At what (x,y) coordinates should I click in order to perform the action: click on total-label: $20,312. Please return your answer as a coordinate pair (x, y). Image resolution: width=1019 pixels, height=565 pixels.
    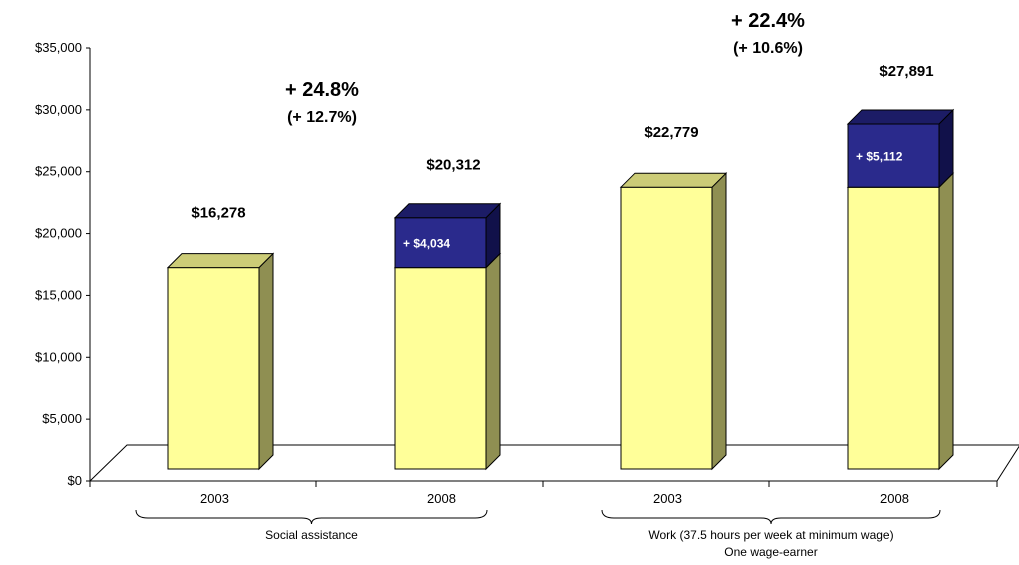
    Looking at the image, I should click on (453, 165).